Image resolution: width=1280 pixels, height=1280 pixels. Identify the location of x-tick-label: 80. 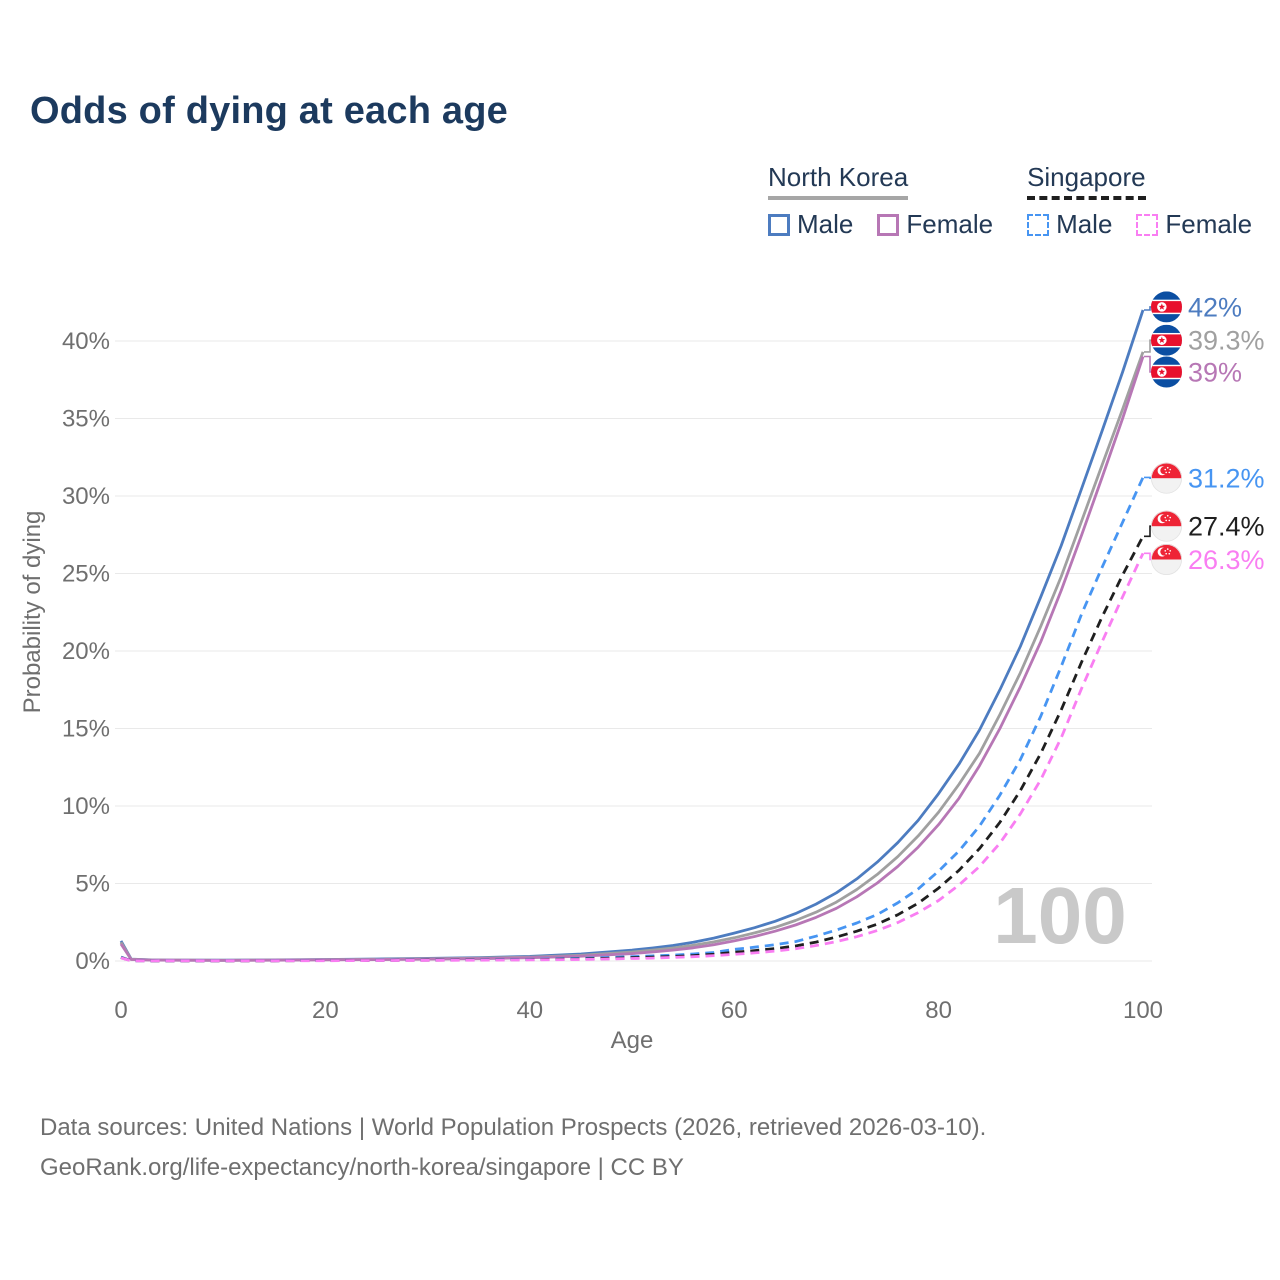
(938, 1010).